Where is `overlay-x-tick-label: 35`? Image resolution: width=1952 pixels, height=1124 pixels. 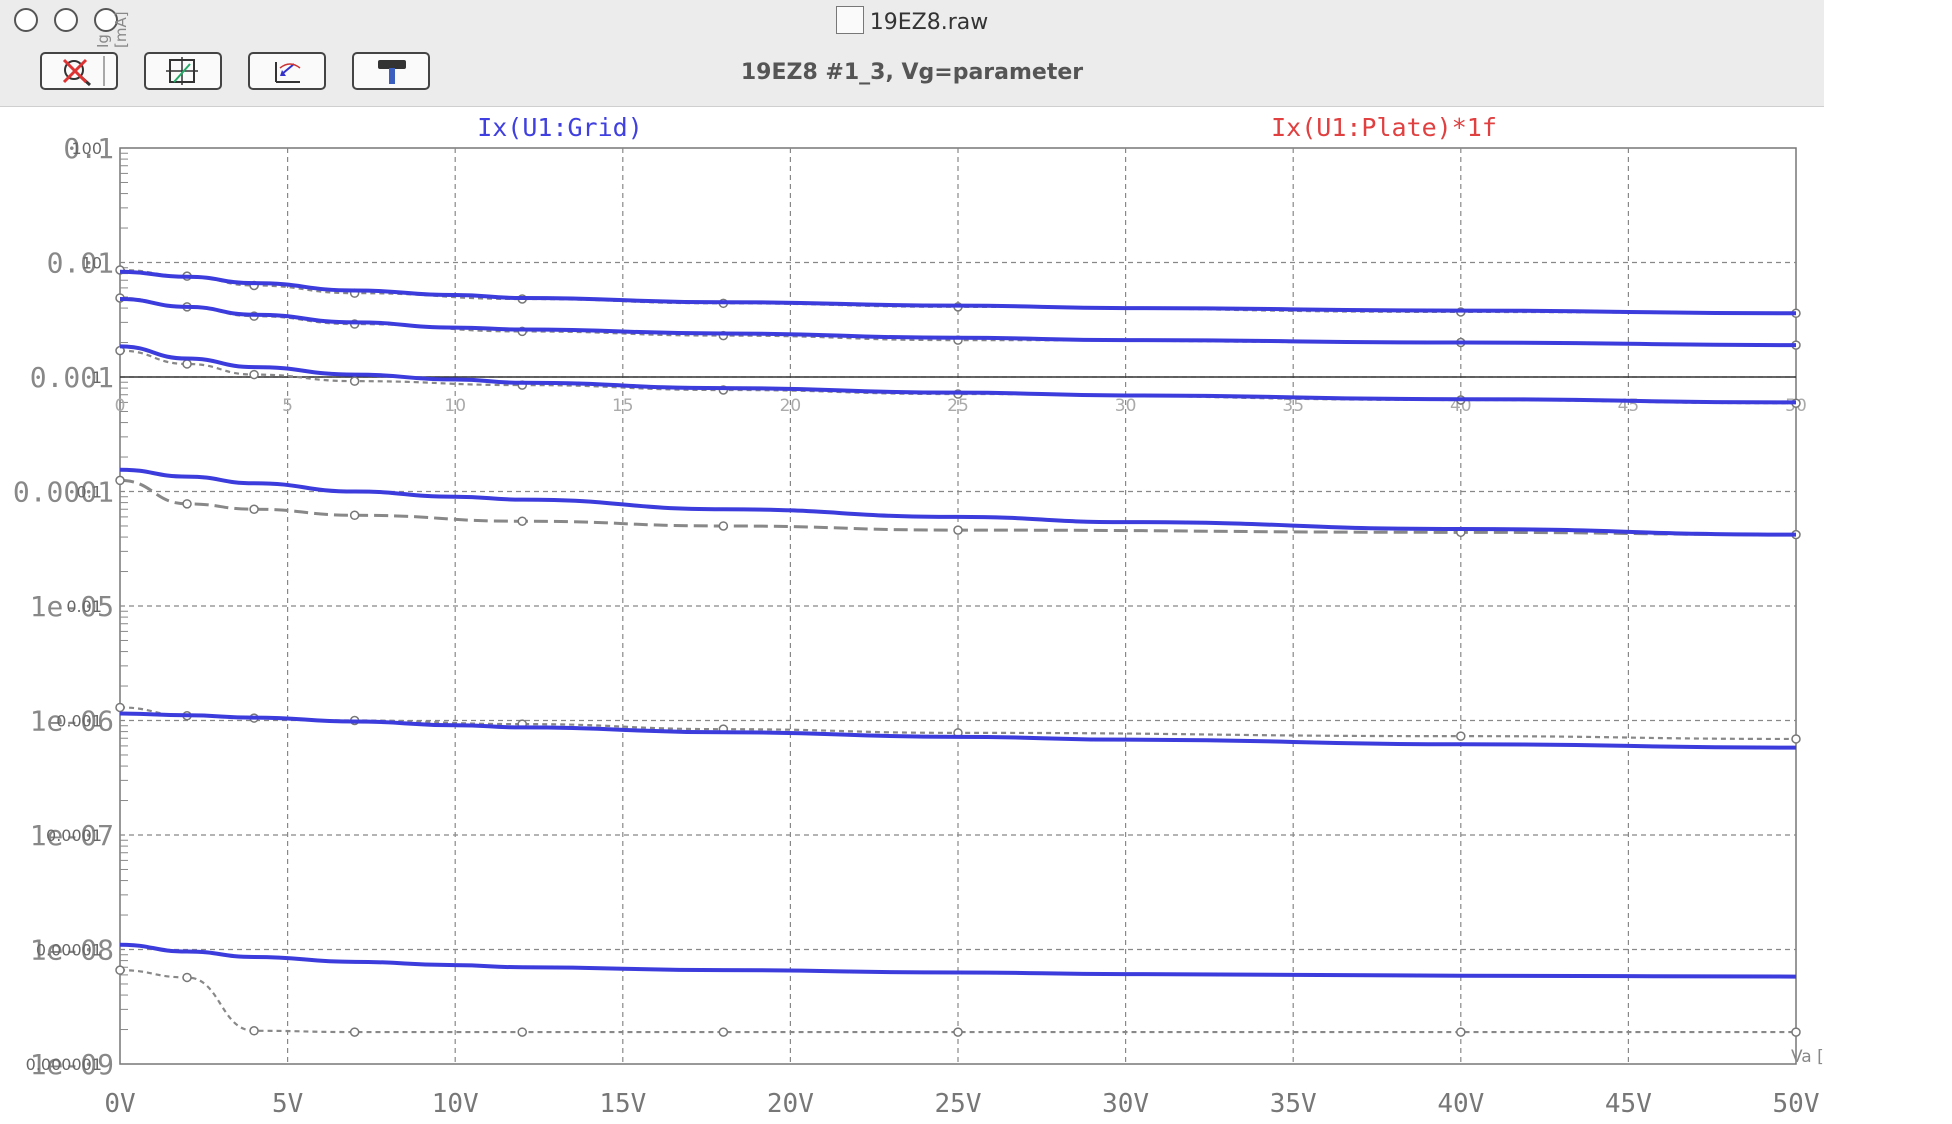
overlay-x-tick-label: 35 is located at coordinates (1293, 406).